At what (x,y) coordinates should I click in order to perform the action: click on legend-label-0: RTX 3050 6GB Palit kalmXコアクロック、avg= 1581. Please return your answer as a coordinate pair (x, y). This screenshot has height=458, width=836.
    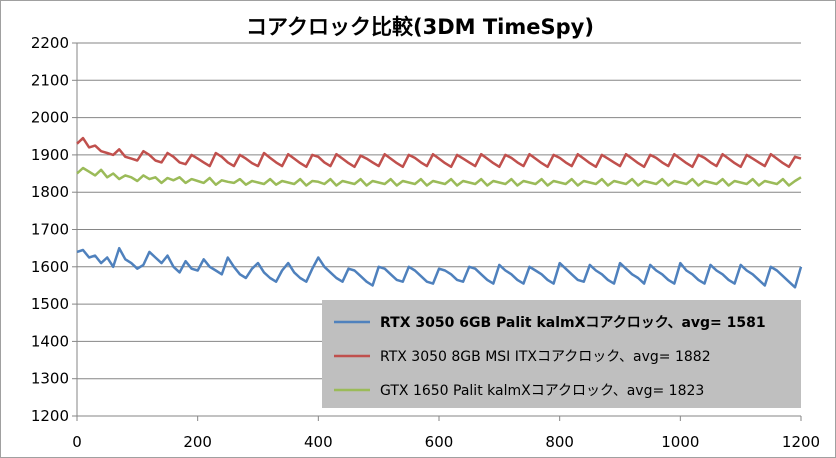
    Looking at the image, I should click on (573, 323).